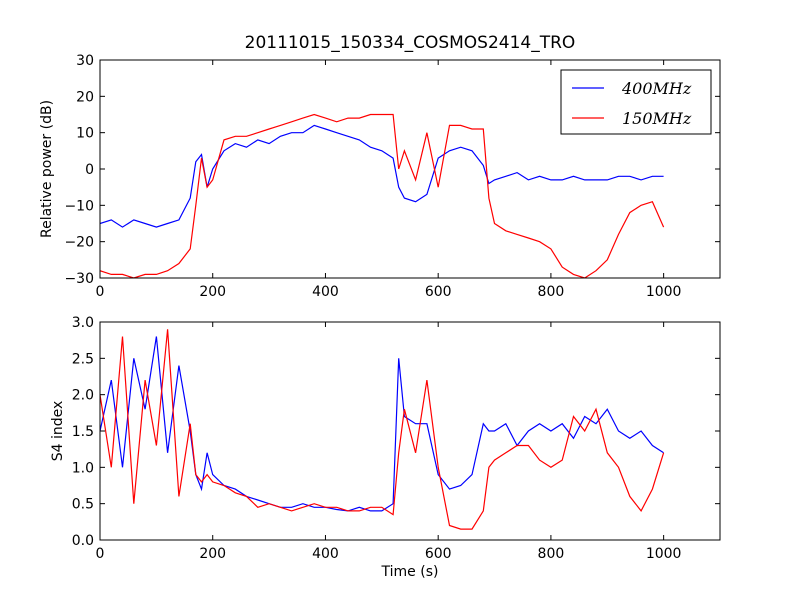  What do you see at coordinates (83, 541) in the screenshot?
I see `s4-y-tick-label: 0.0` at bounding box center [83, 541].